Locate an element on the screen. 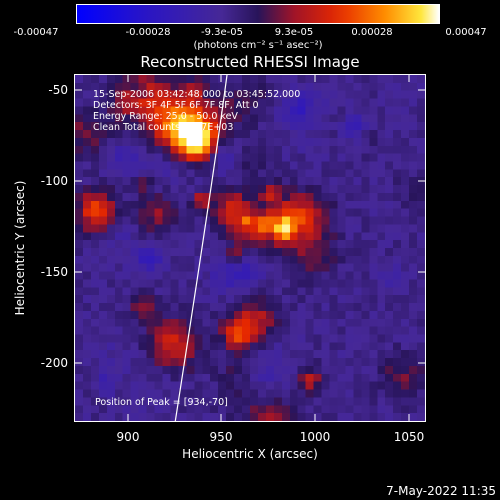 This screenshot has width=500, height=500. plot-title: Reconstructed RHESSI Image is located at coordinates (250, 62).